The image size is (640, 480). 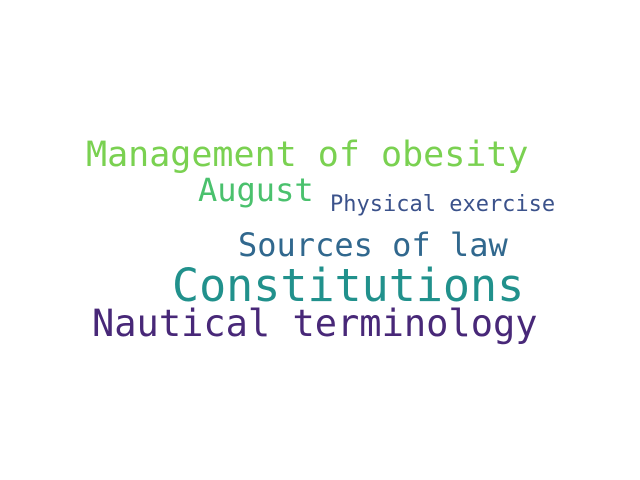 I want to click on word-nautical-terminology: Nautical terminology, so click(x=315, y=323).